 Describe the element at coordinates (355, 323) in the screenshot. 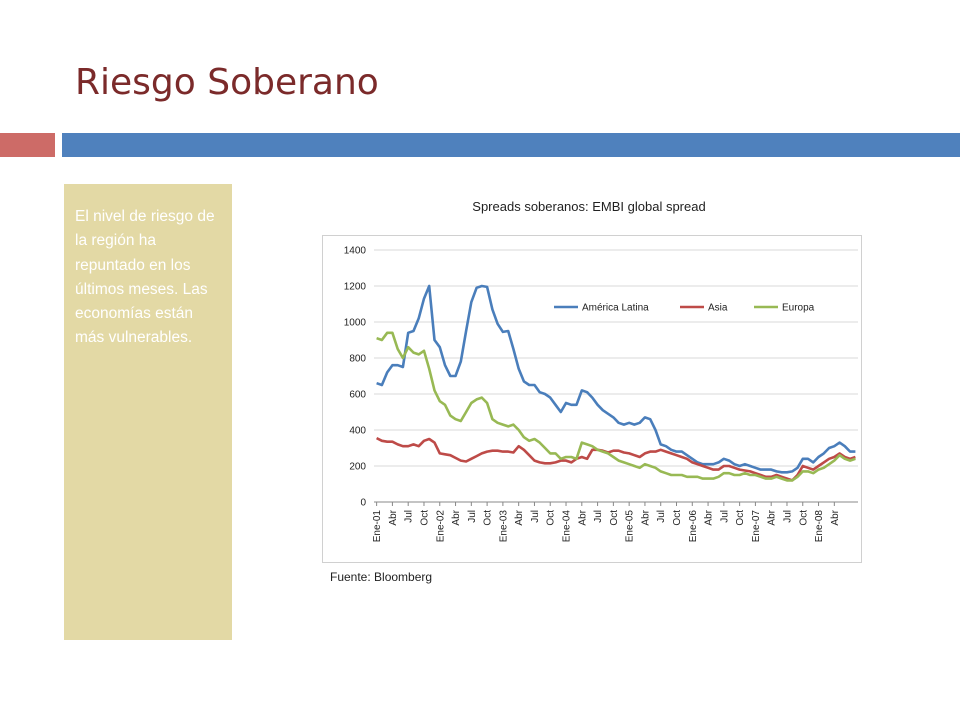

I see `y-tick-label: 1000` at that location.